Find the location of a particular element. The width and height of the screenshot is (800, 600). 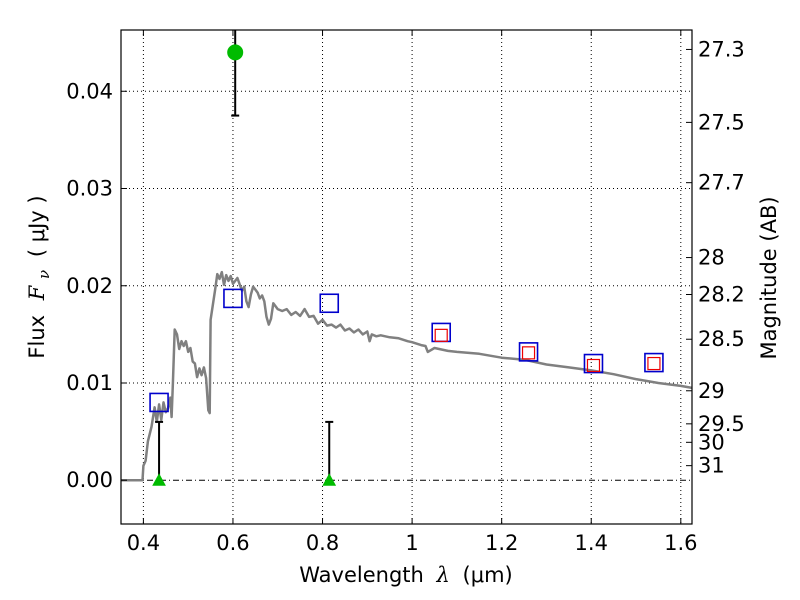

magnitude-tick-label: 30 is located at coordinates (711, 442).